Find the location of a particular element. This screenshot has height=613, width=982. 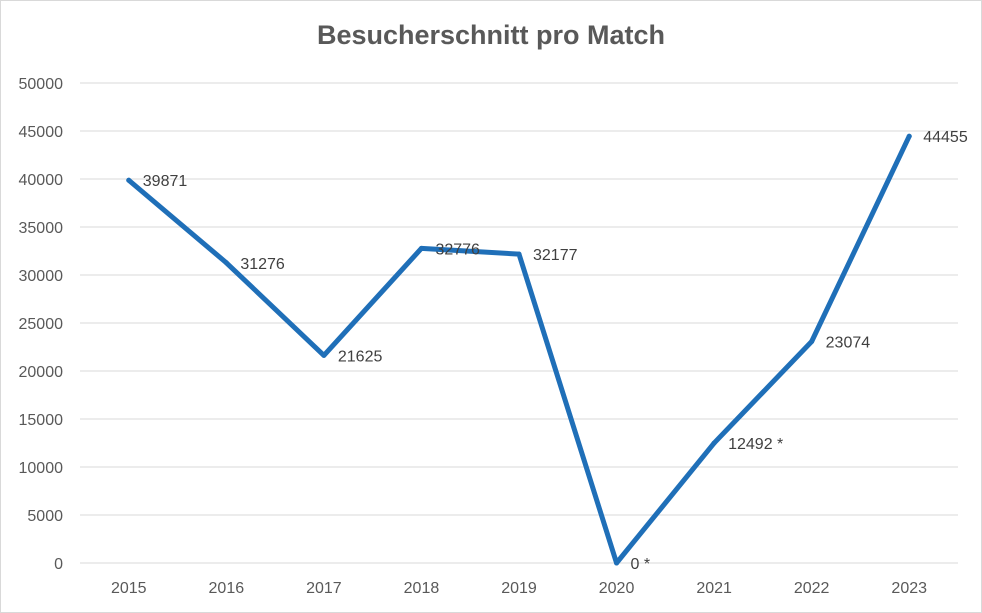

data-label: 21625 is located at coordinates (360, 356).